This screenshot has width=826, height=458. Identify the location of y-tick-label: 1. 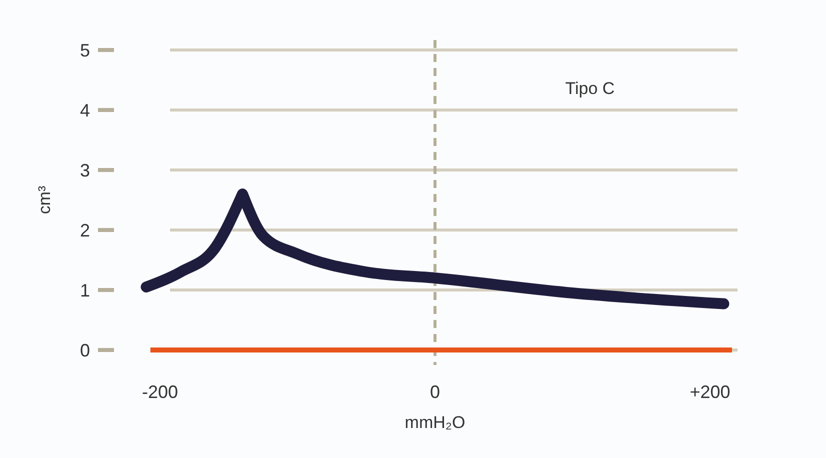
(85, 290).